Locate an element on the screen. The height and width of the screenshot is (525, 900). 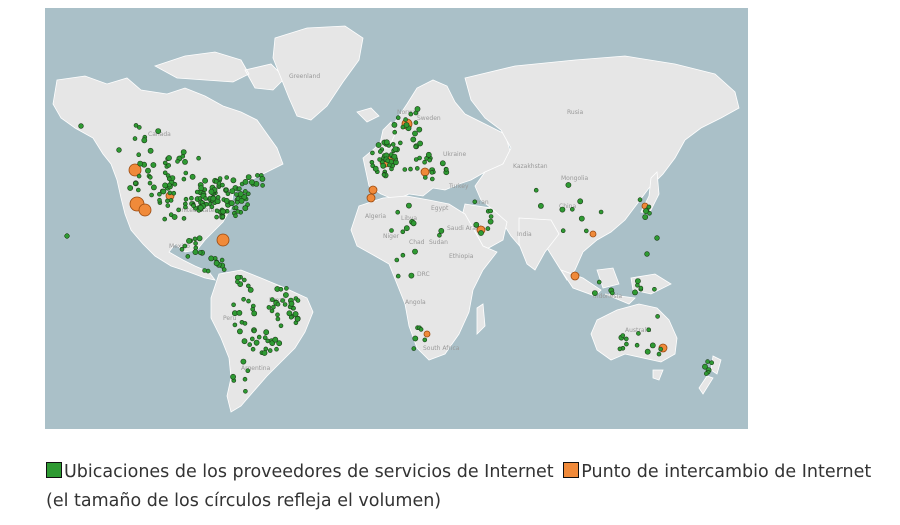
land-canada-islands is located at coordinates (220, 71).